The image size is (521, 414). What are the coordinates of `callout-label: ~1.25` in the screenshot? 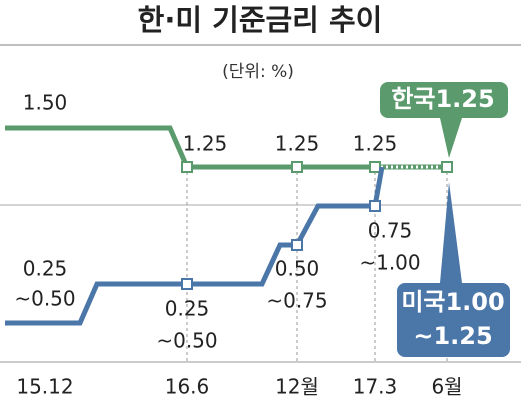 It's located at (452, 336).